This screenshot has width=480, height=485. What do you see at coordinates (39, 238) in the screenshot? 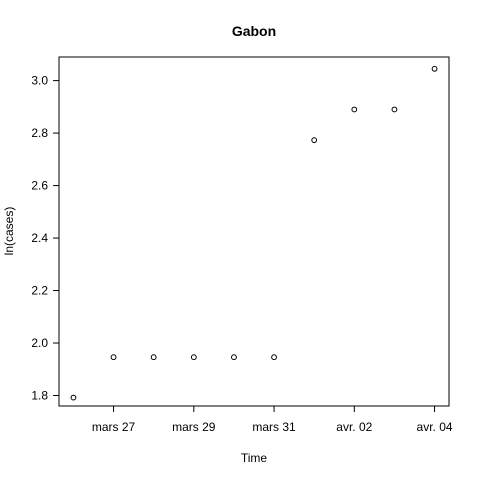
I see `y-tick-label: 2.4` at bounding box center [39, 238].